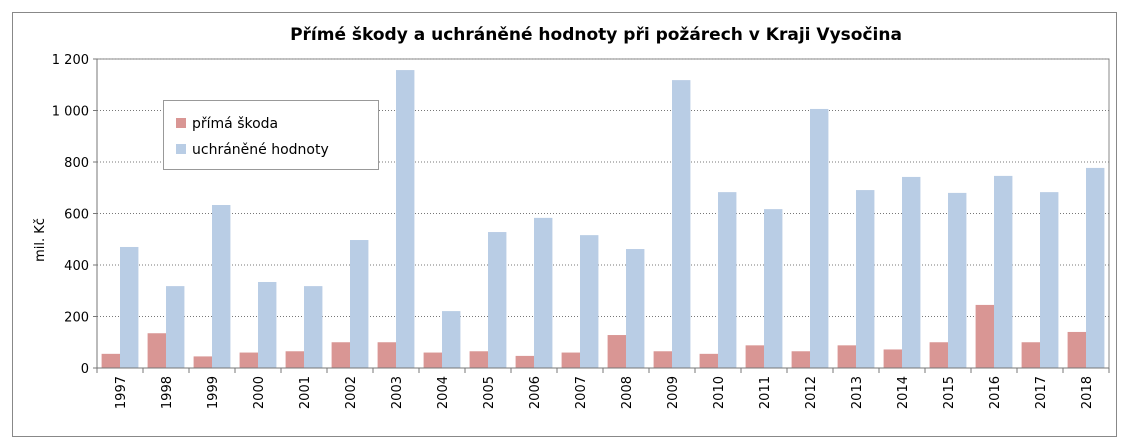 The image size is (1129, 442). What do you see at coordinates (76, 318) in the screenshot?
I see `y-tick-label: 200` at bounding box center [76, 318].